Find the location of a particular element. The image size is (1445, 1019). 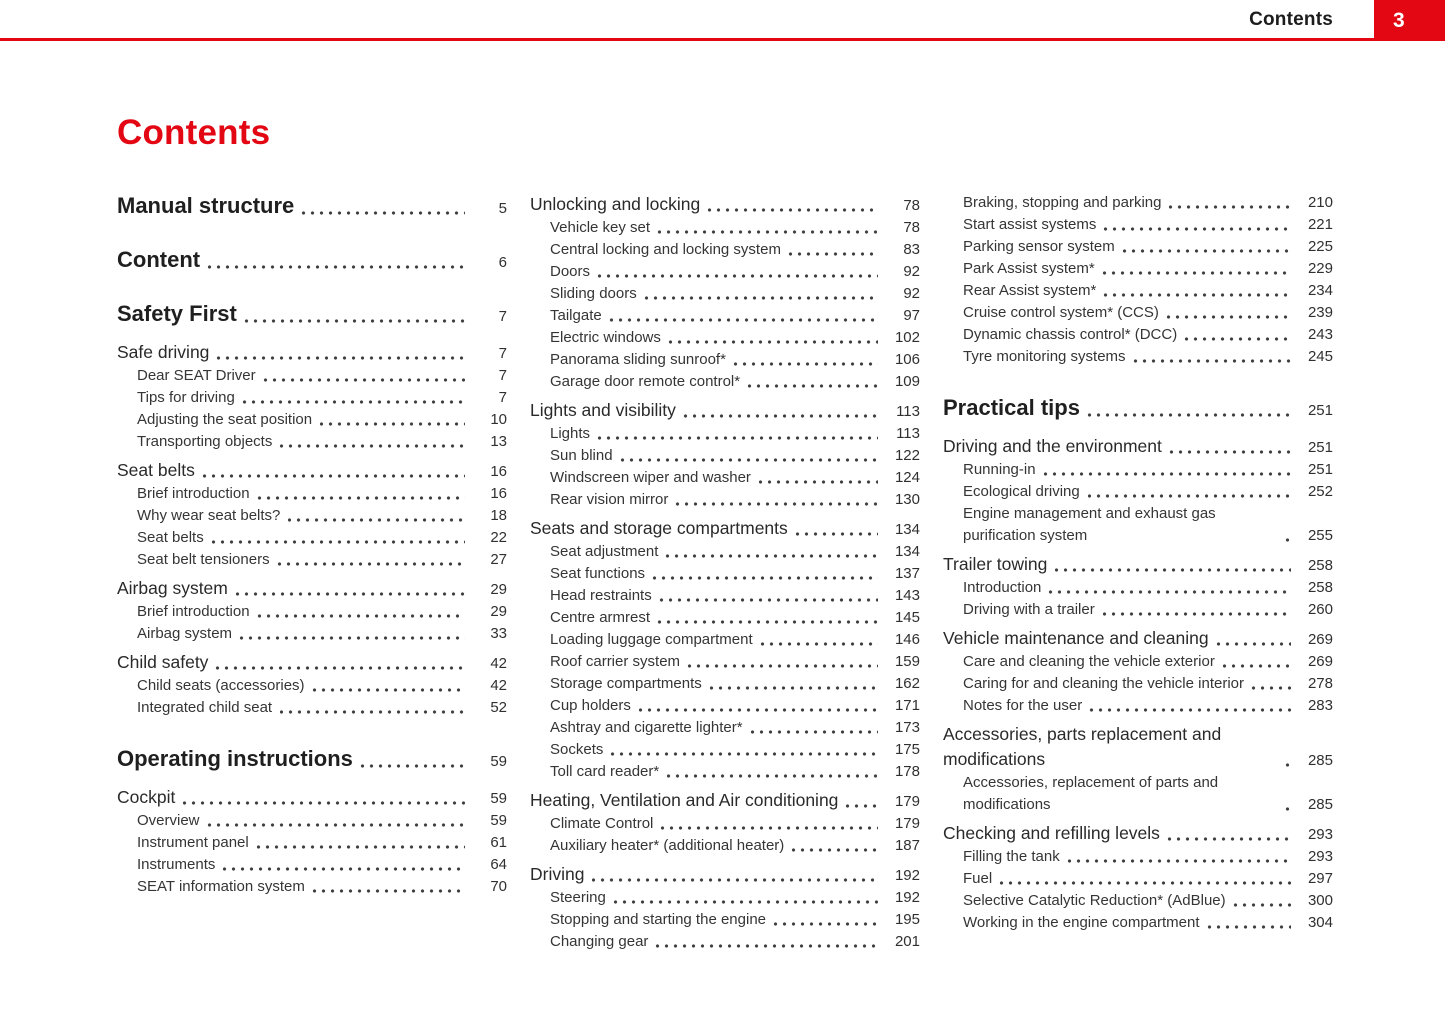

toc-entry-page: 59 is located at coordinates (498, 761).